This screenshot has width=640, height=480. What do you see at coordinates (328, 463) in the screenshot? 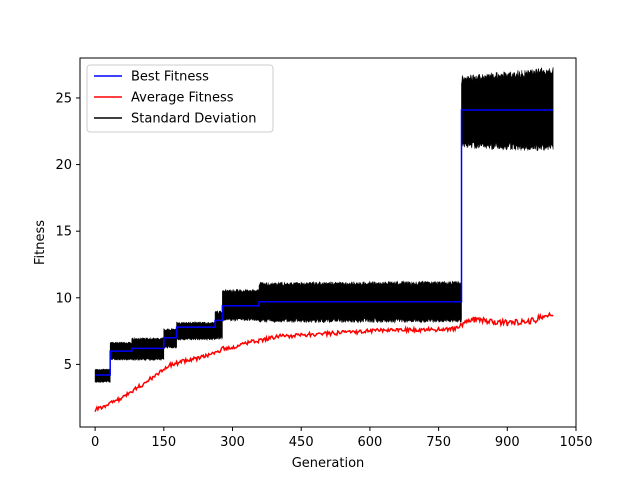
I see `x-axis-label: Generation` at bounding box center [328, 463].